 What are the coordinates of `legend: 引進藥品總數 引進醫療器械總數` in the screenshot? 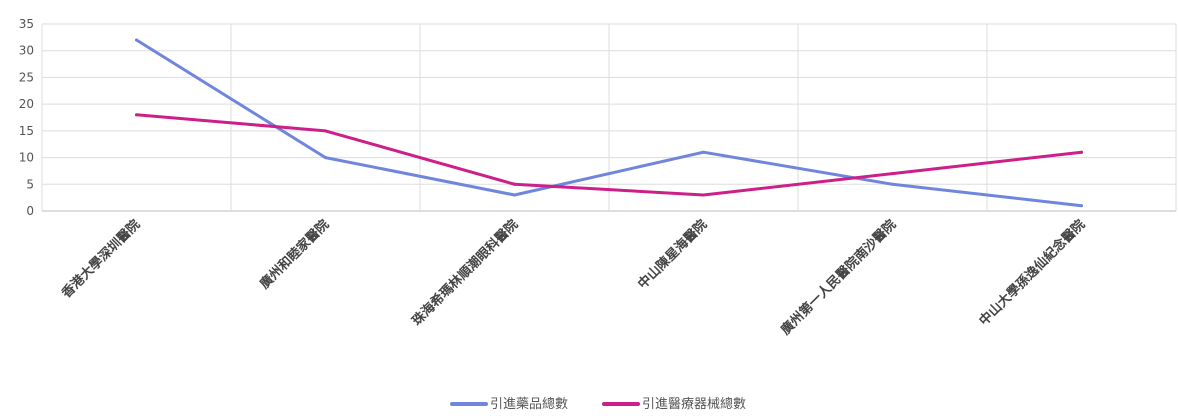 It's located at (598, 404).